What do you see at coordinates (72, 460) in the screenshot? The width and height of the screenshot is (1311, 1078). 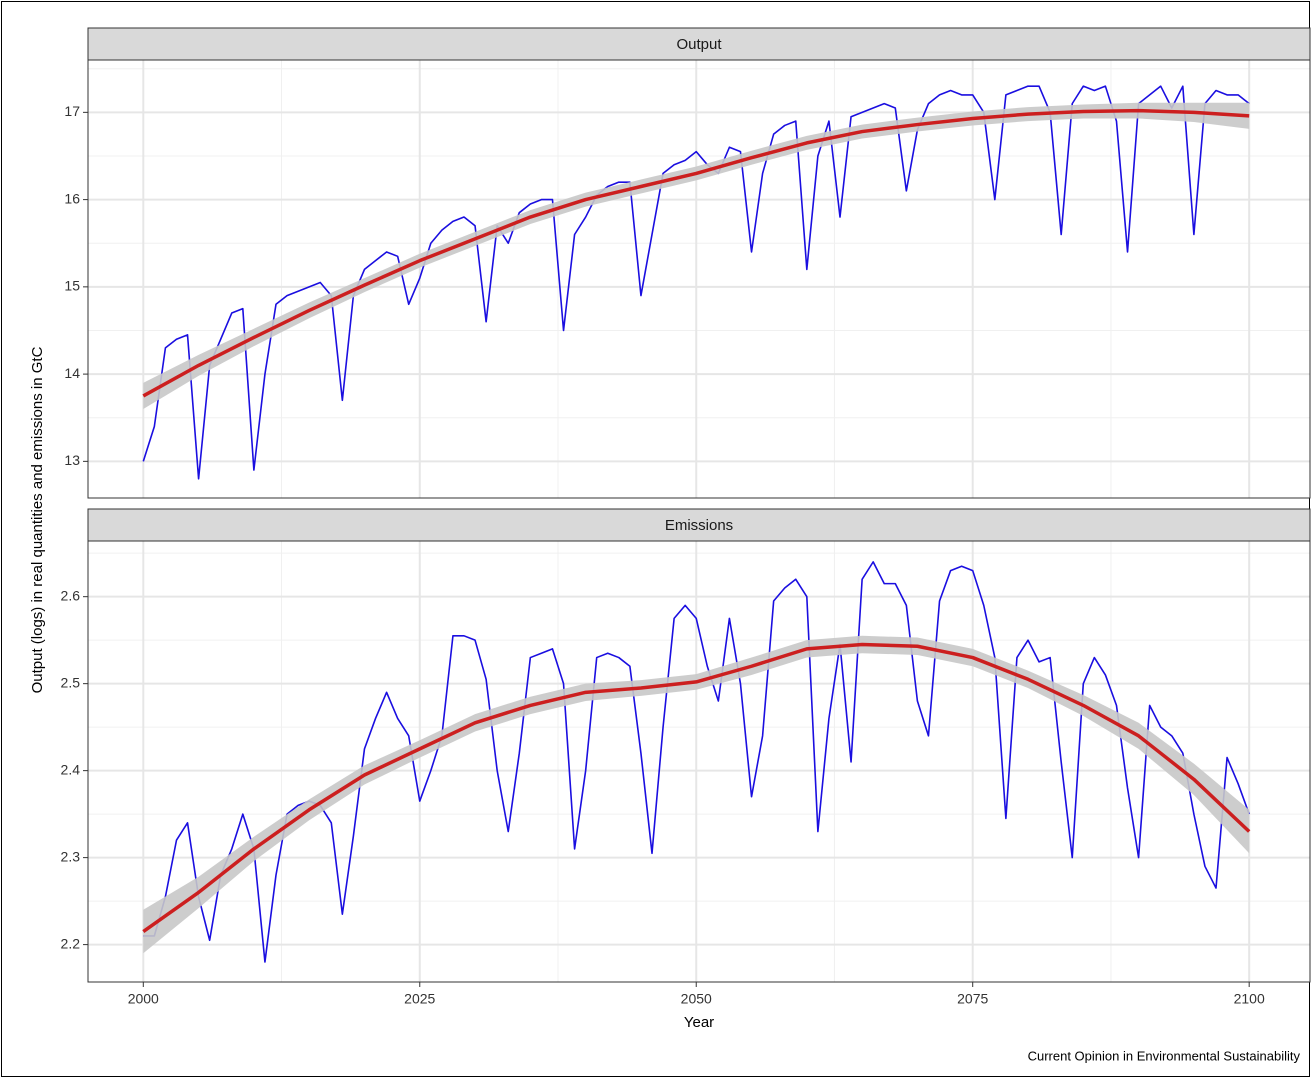 I see `y-tick-label: 13` at bounding box center [72, 460].